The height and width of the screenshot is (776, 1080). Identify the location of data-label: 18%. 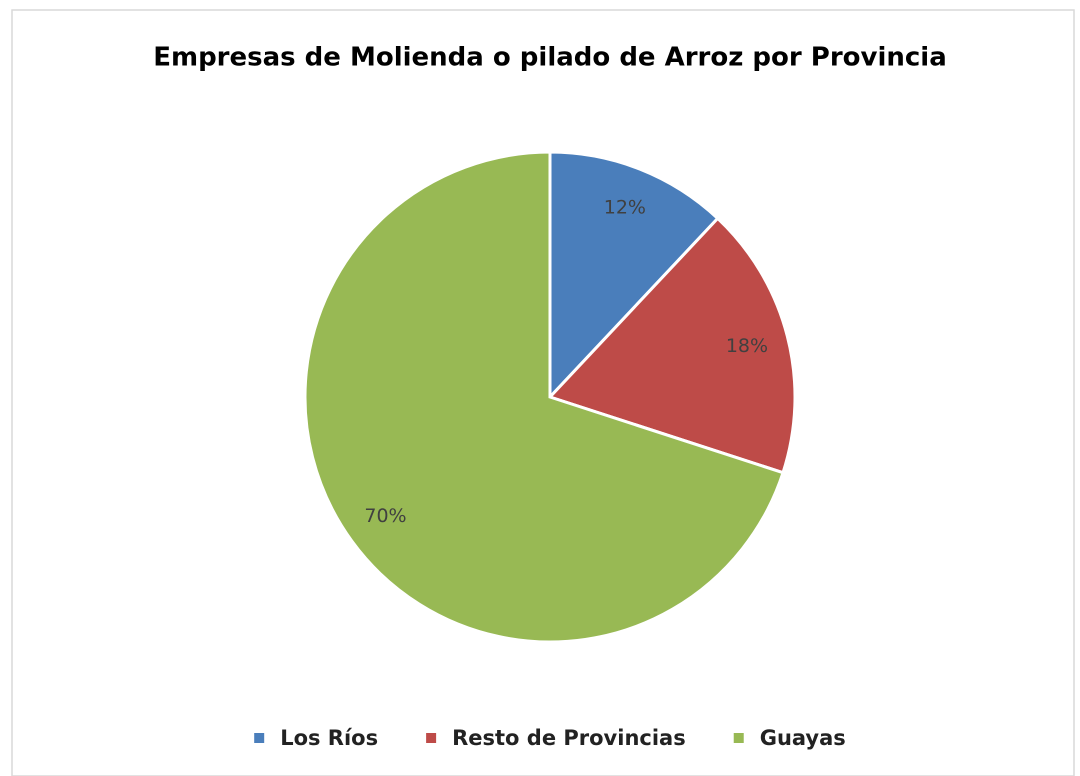
(747, 346).